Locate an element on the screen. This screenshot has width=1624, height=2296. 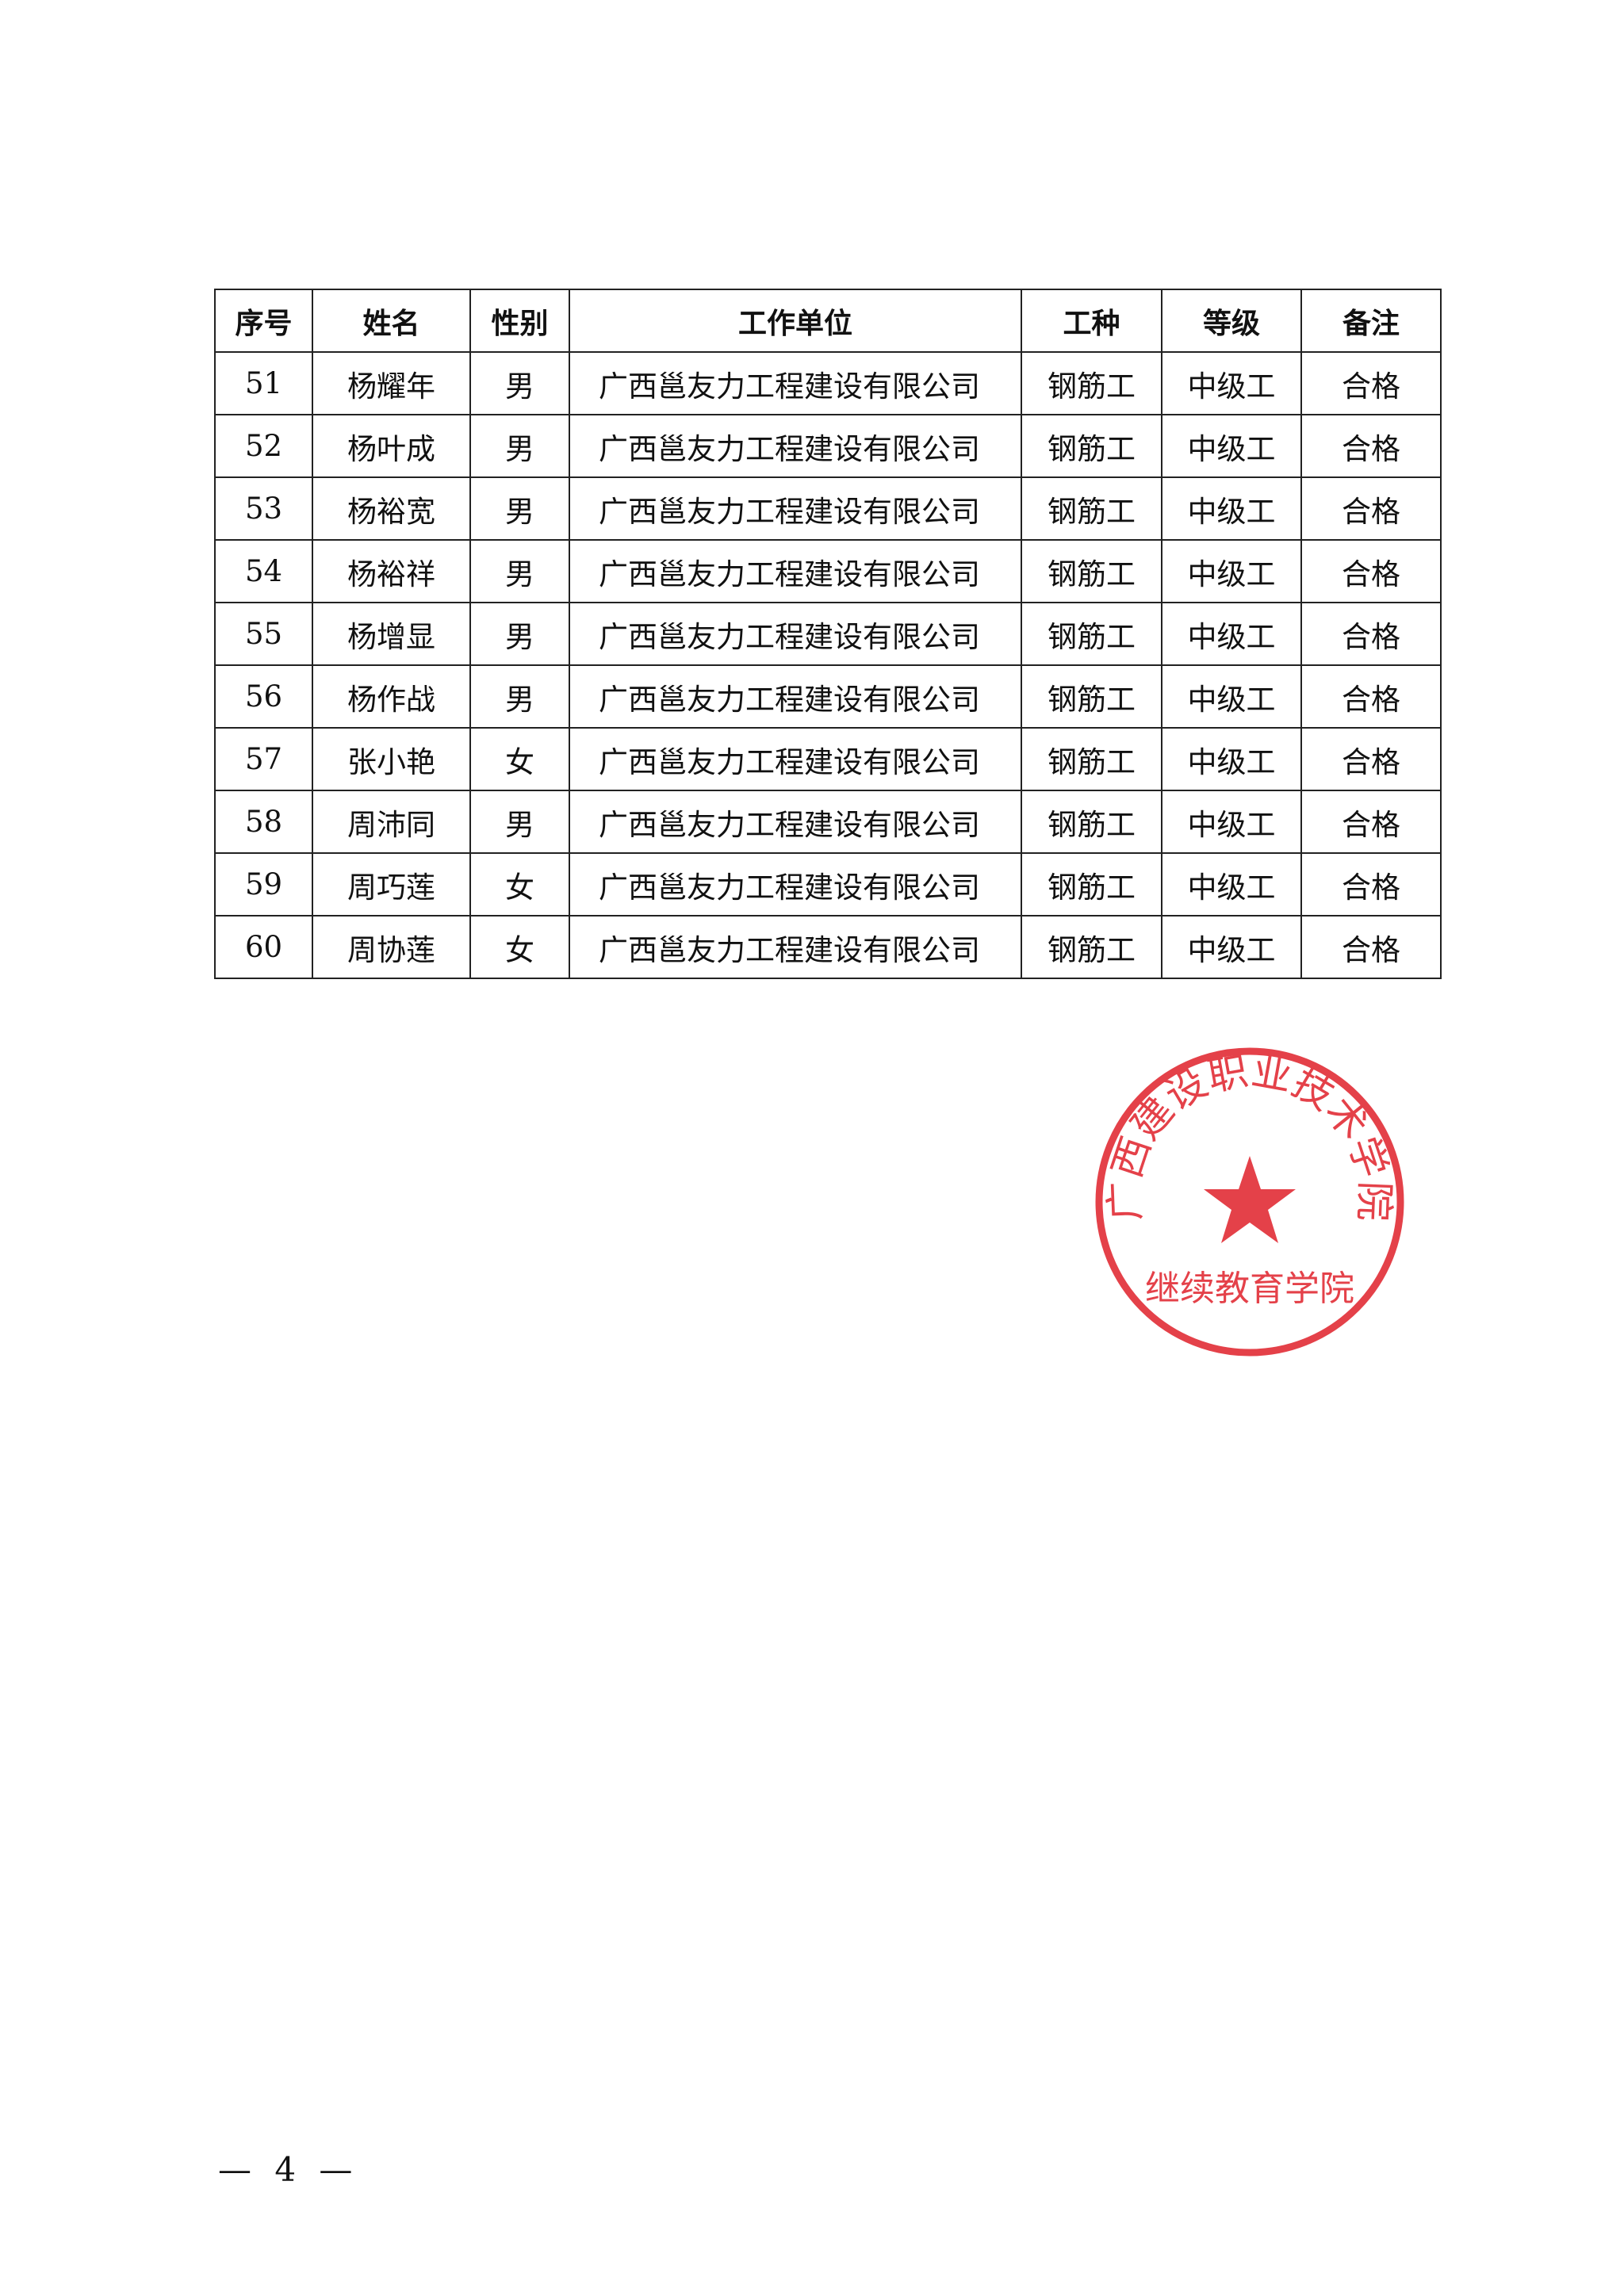
column-header: 等级 is located at coordinates (1231, 321).